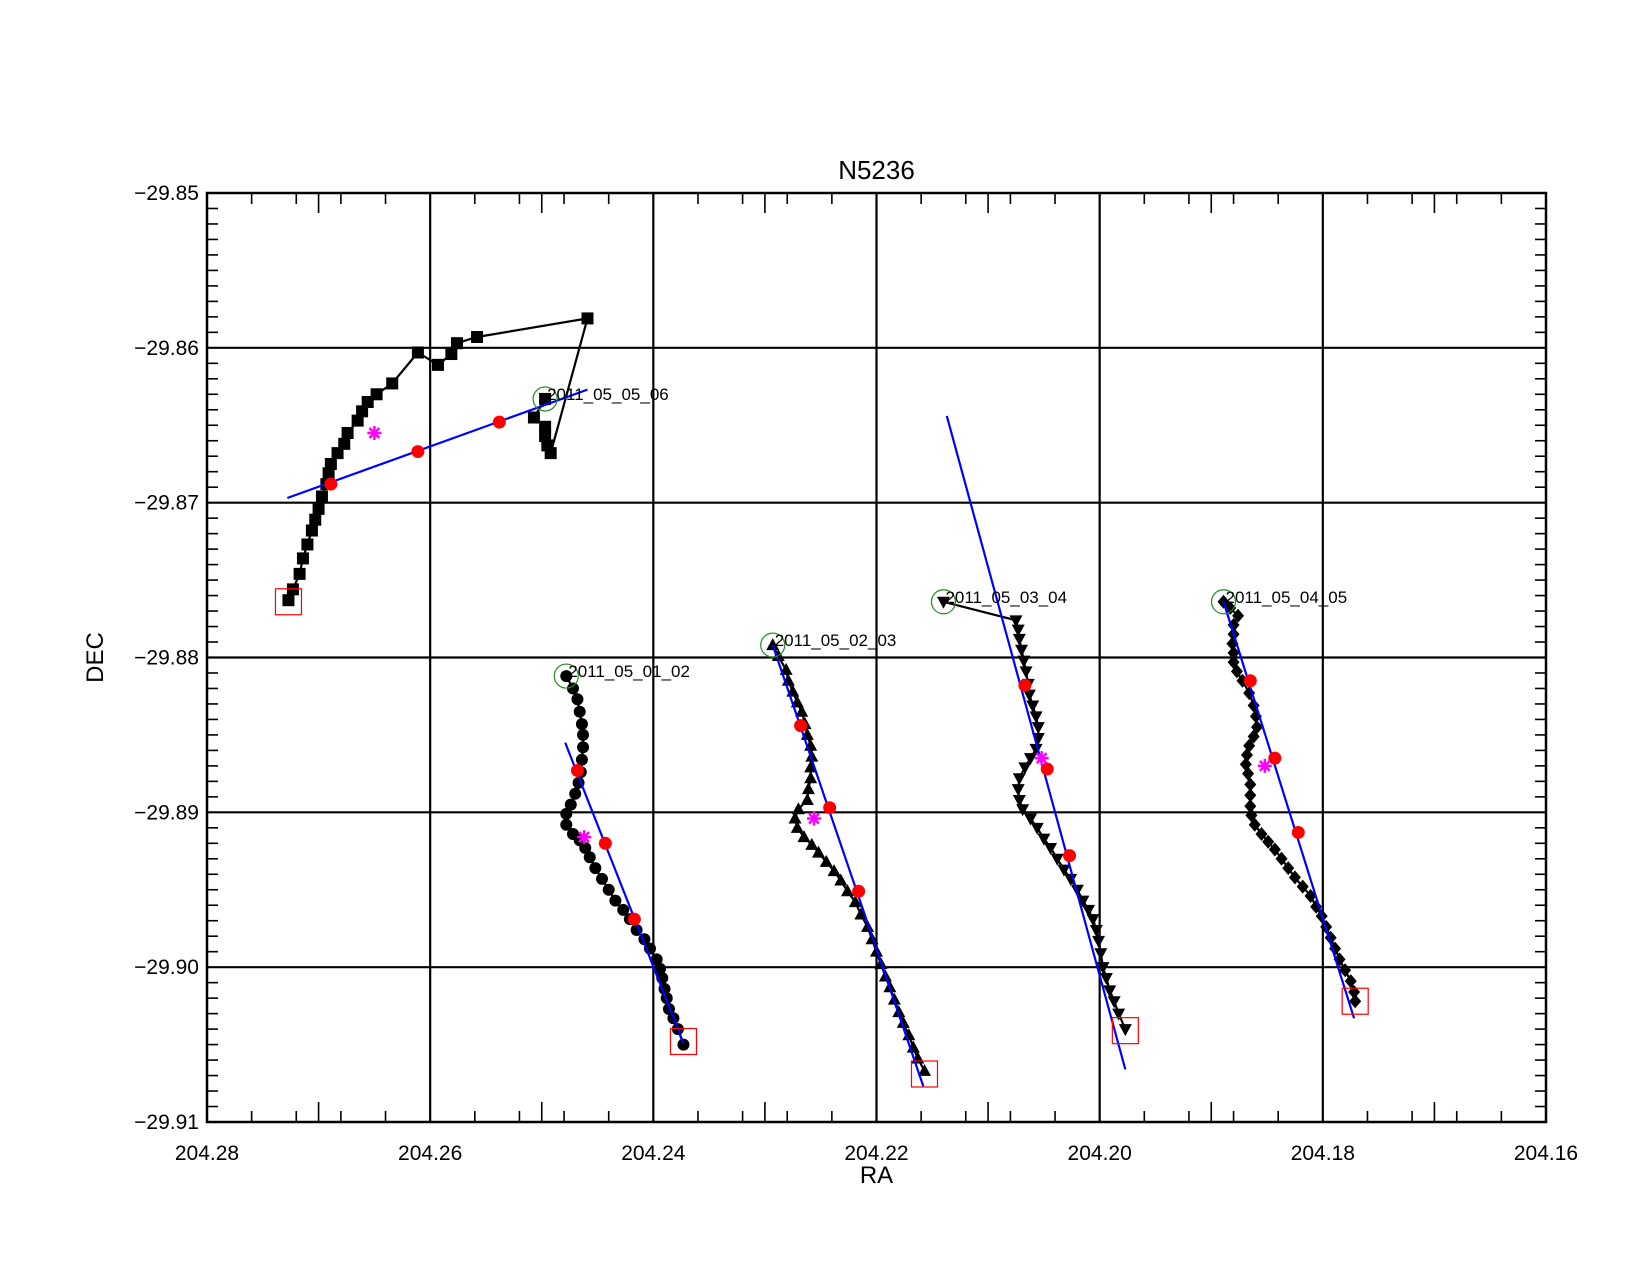 Image resolution: width=1650 pixels, height=1280 pixels. I want to click on y-tick-label: −29.90, so click(166, 967).